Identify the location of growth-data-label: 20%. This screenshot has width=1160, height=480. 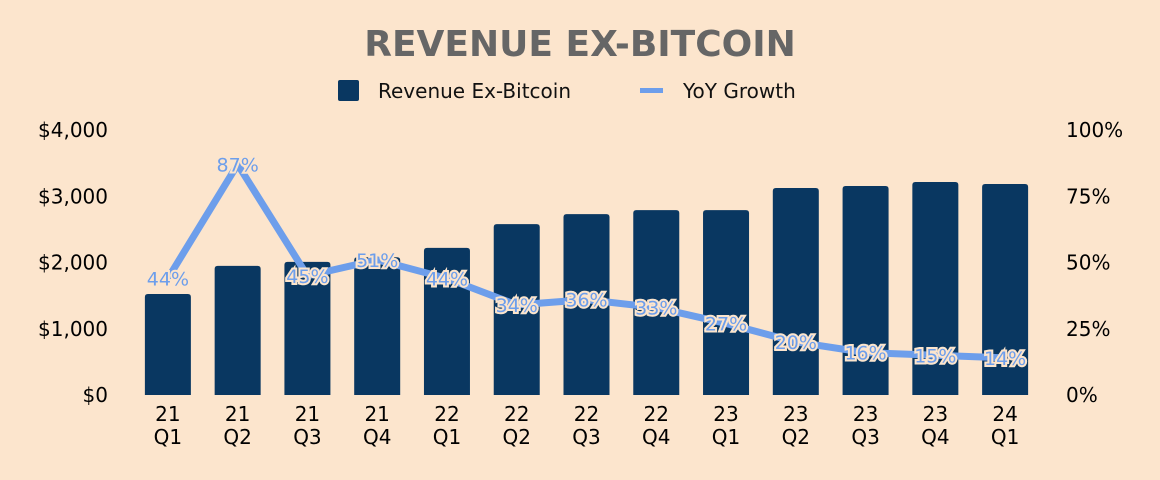
(796, 343).